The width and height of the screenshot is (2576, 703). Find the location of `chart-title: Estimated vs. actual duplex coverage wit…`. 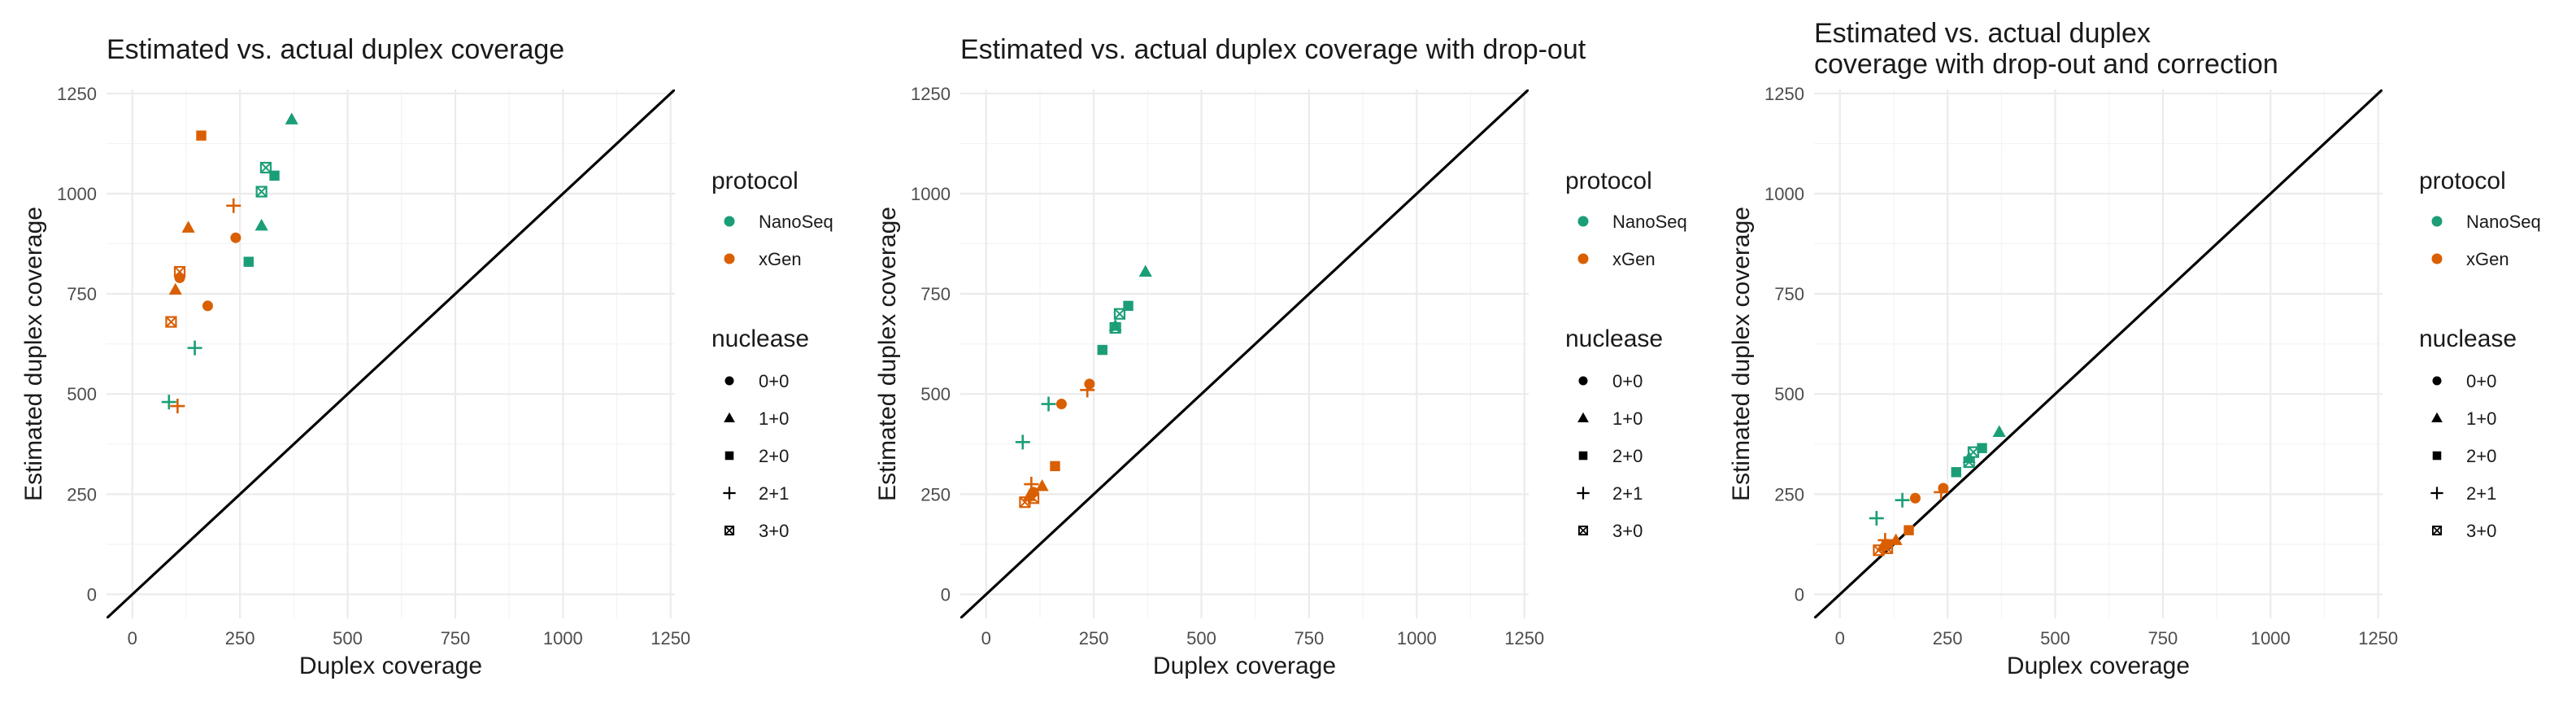

chart-title: Estimated vs. actual duplex coverage wit… is located at coordinates (1273, 49).